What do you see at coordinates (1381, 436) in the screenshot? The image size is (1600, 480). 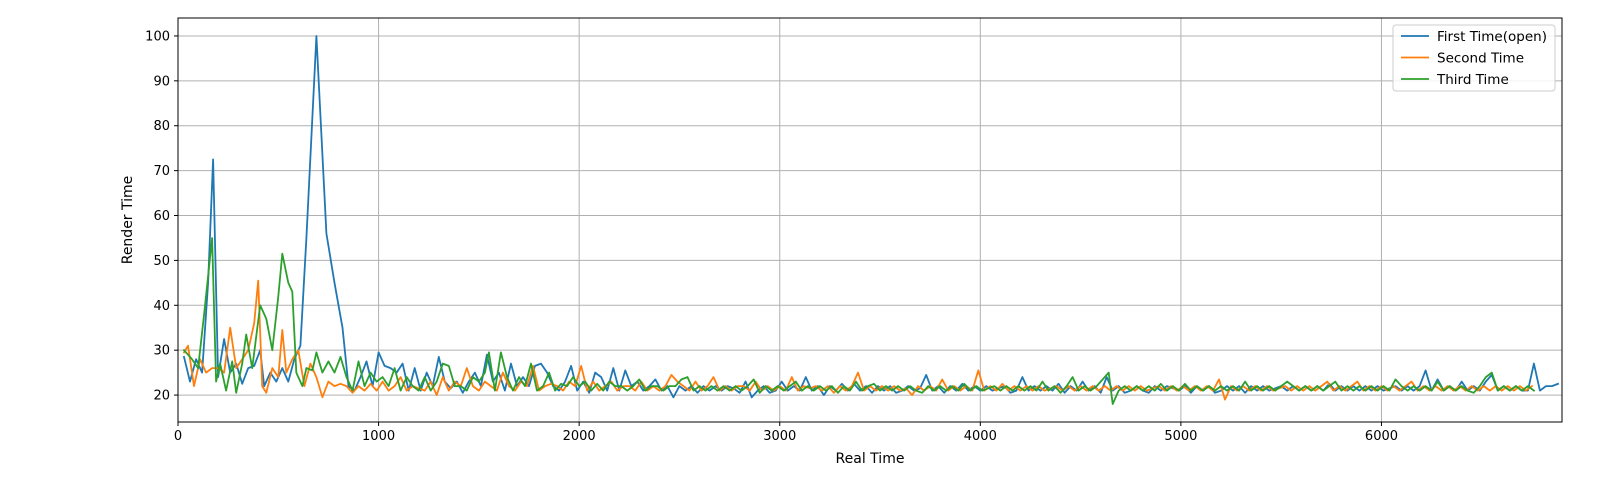 I see `x-tick-label: 6000` at bounding box center [1381, 436].